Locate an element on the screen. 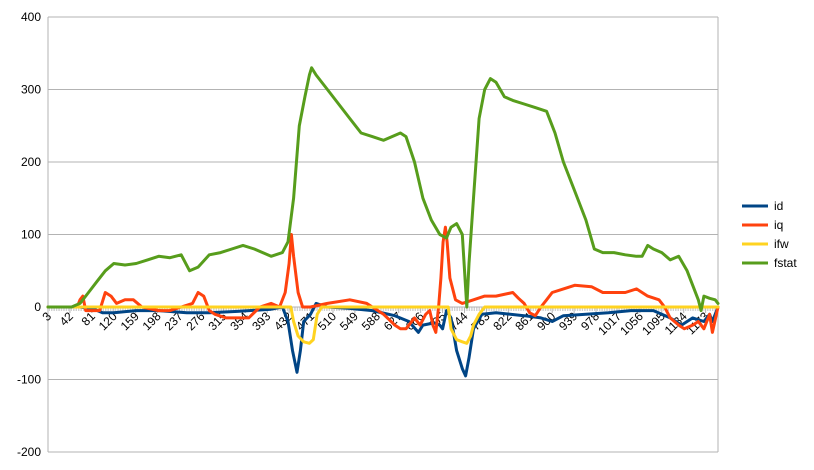 The height and width of the screenshot is (470, 814). y-axis: -200 -100 0 100 200 300 400 is located at coordinates (29, 234).